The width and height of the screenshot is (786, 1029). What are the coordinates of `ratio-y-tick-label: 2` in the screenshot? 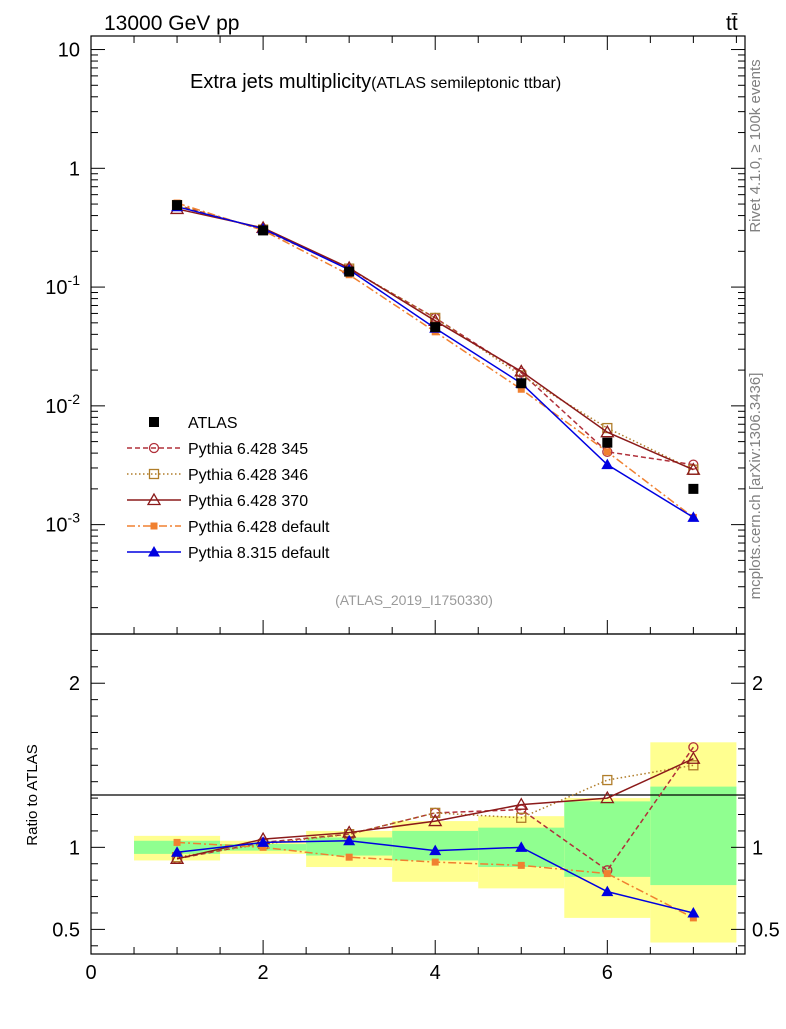 It's located at (74, 684).